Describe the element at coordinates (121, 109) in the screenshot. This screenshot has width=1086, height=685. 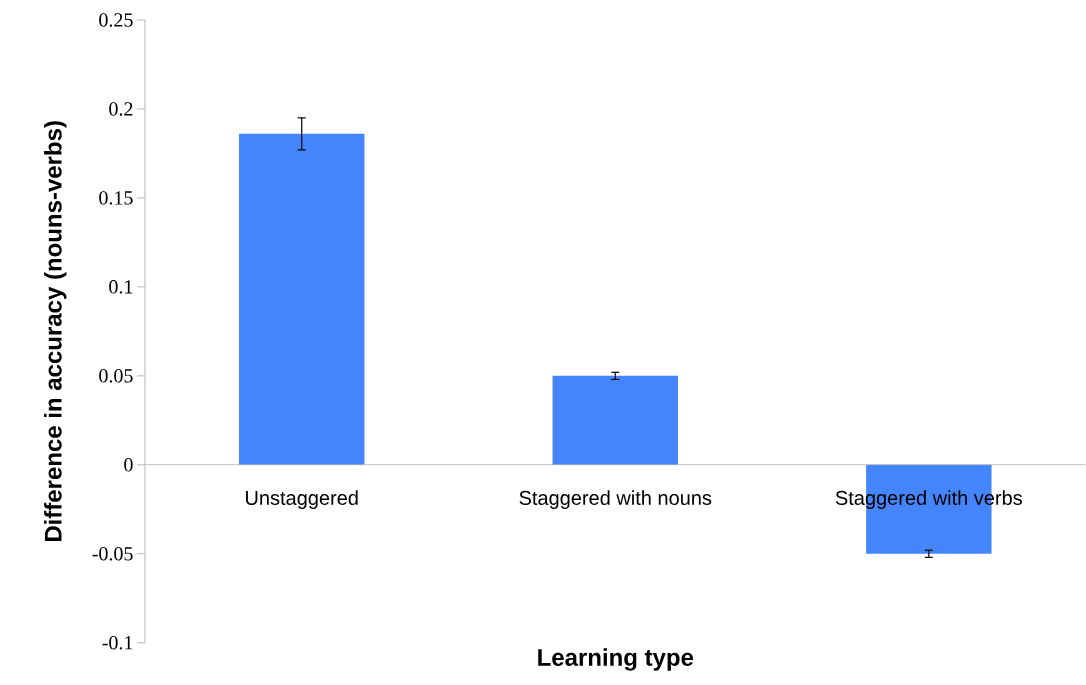
I see `y-tick-label: 0.2` at that location.